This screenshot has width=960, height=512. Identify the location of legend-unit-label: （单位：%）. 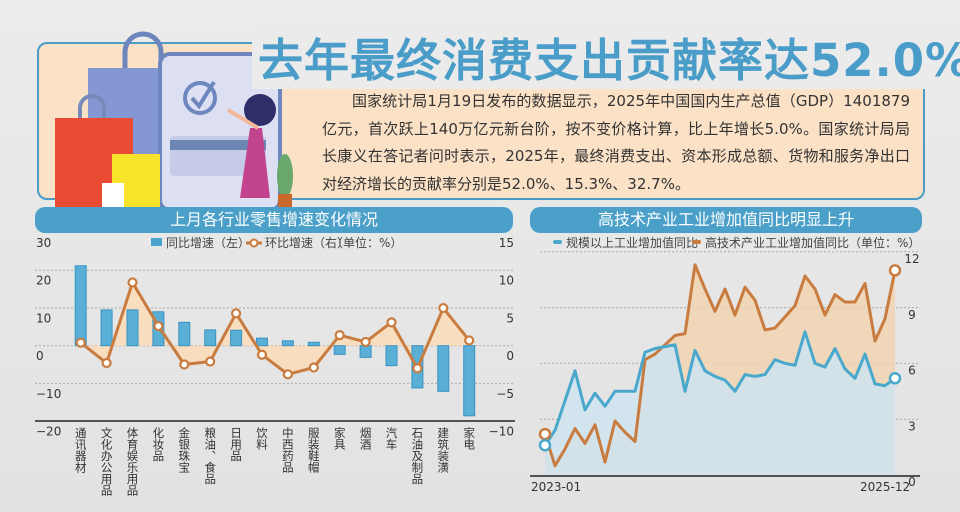
(366, 242).